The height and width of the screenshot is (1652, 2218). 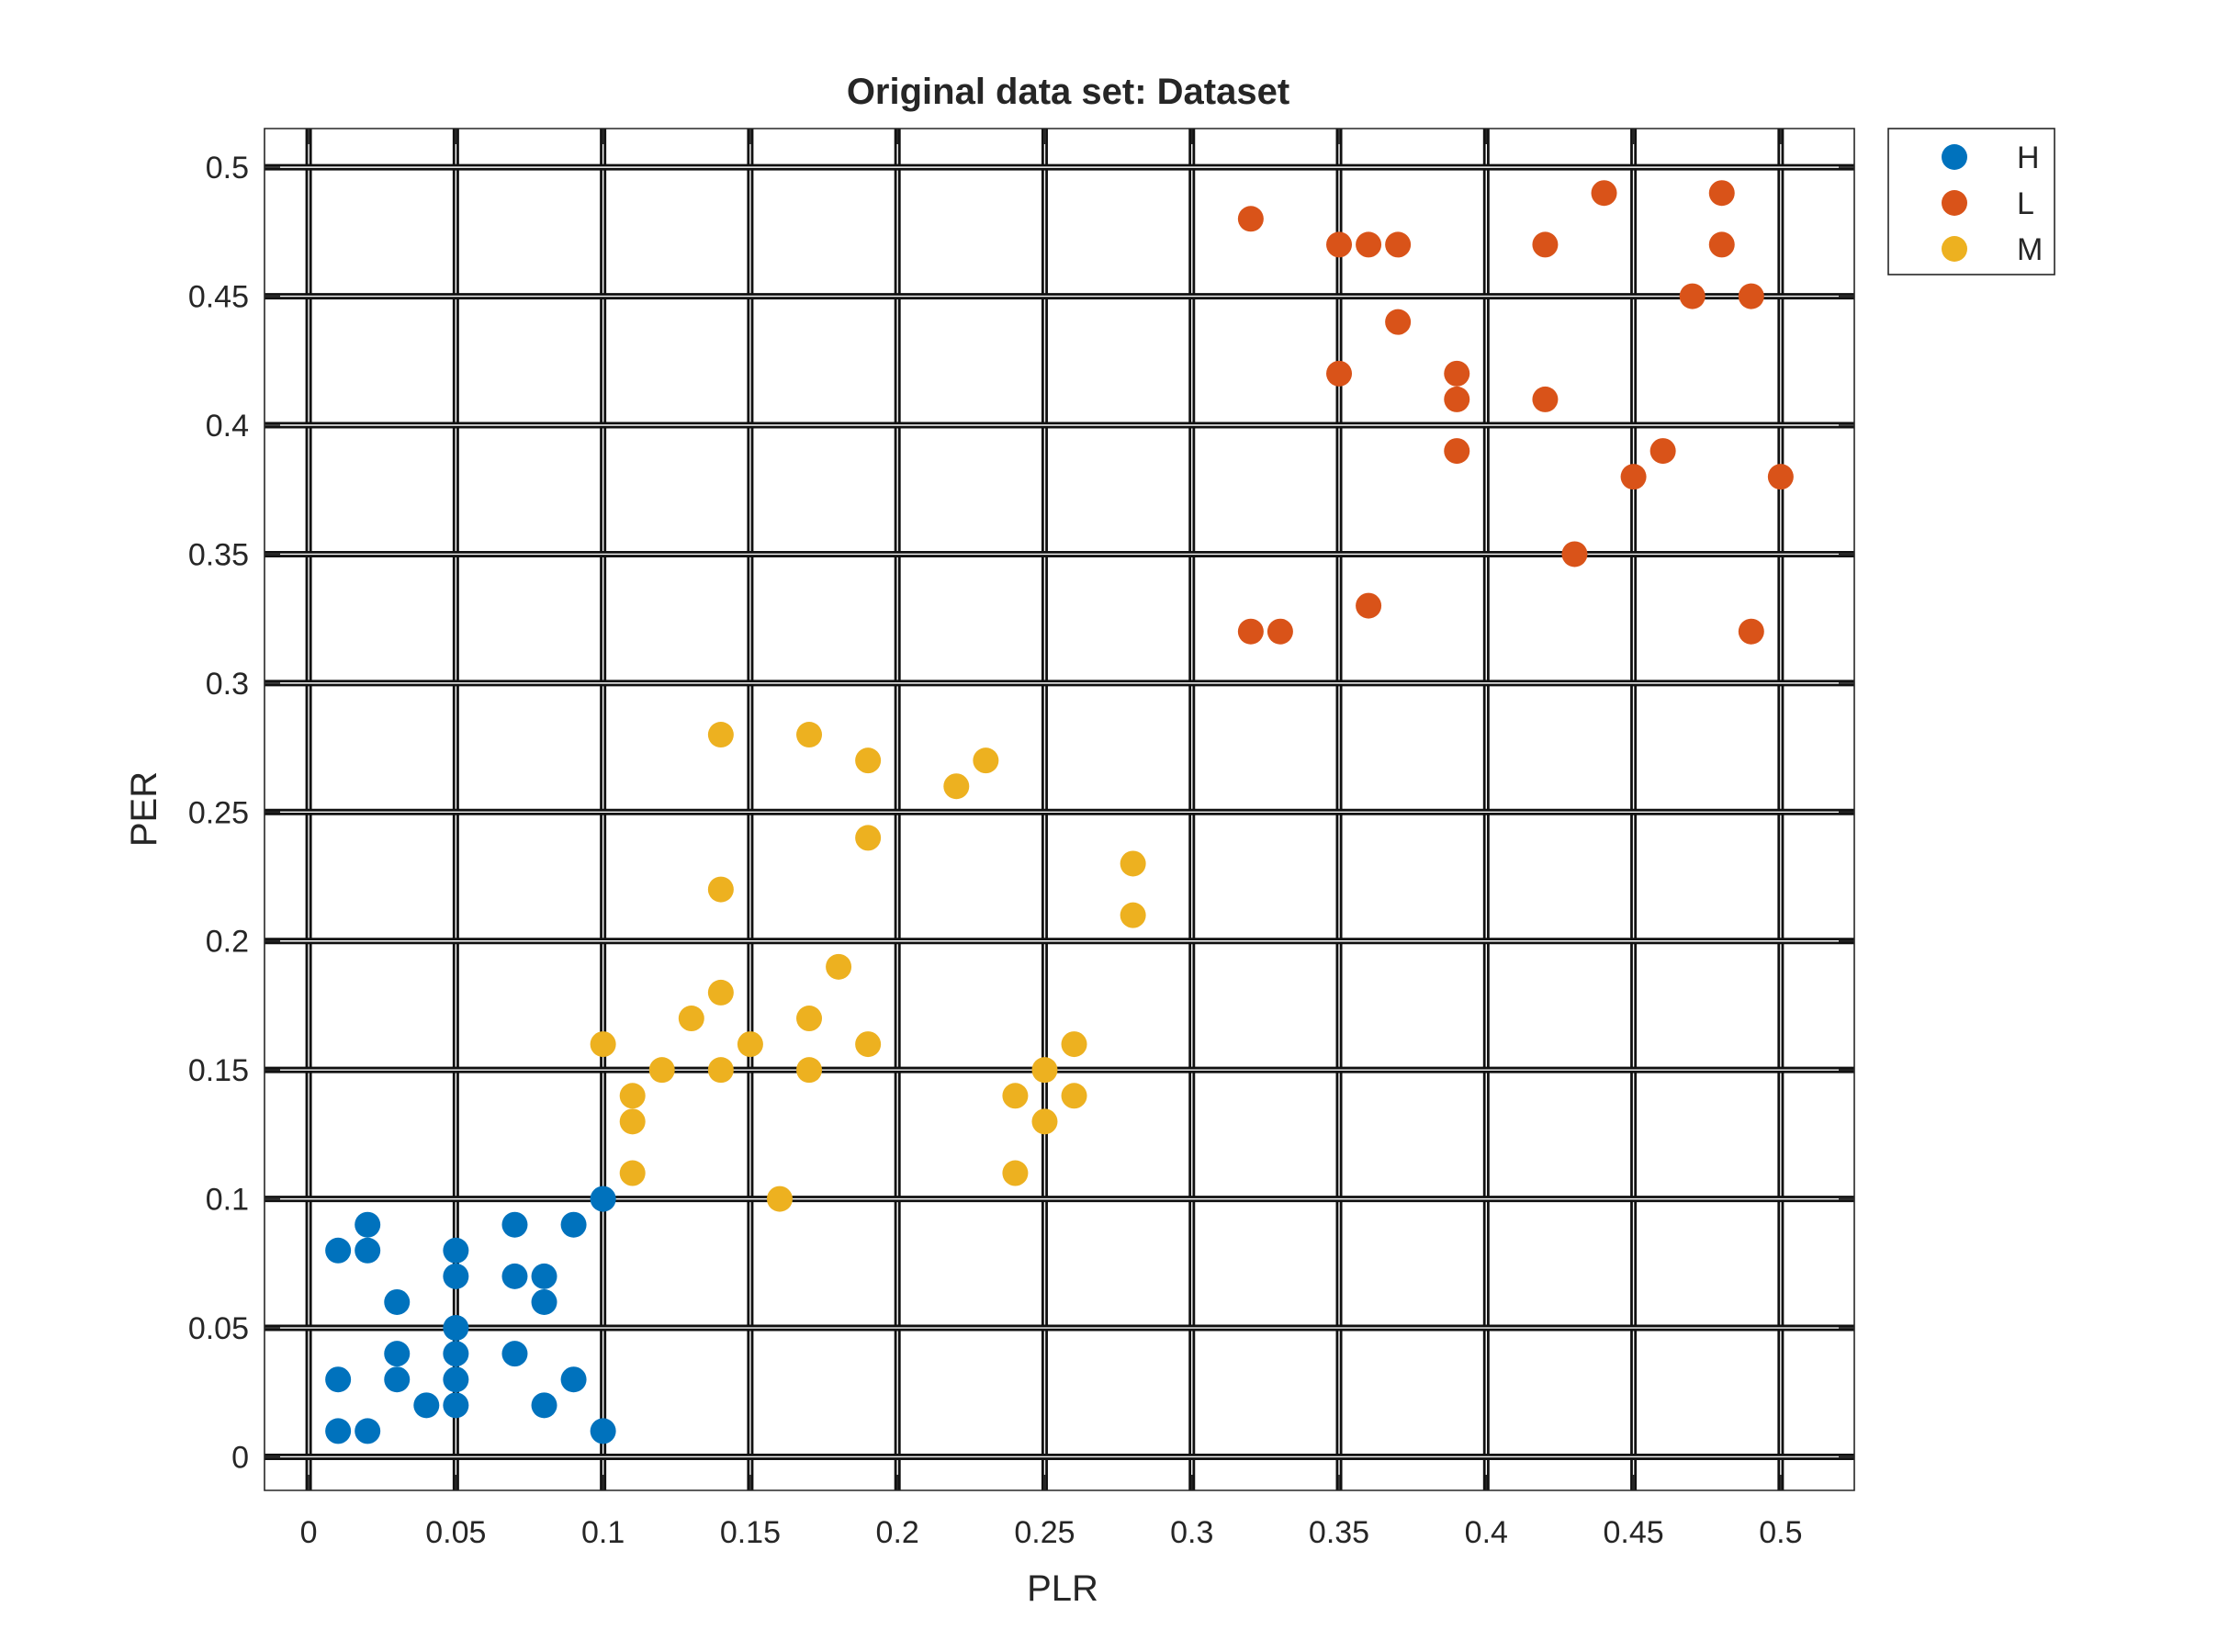 I want to click on x-tick-label: 0.15, so click(x=751, y=1532).